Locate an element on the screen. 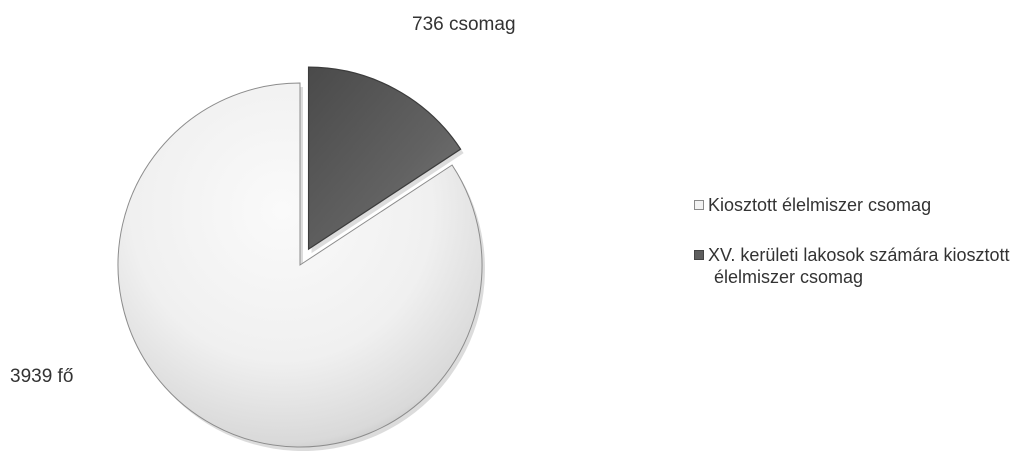 Image resolution: width=1035 pixels, height=460 pixels. legend-item-distributed-packages: Kiosztott élelmiszer csomag is located at coordinates (864, 205).